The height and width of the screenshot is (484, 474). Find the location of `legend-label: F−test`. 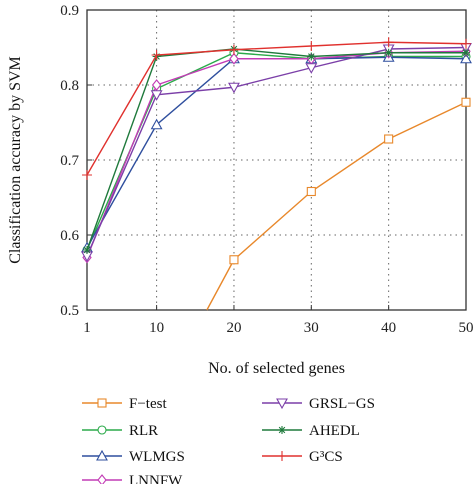

legend-label: F−test is located at coordinates (148, 404).